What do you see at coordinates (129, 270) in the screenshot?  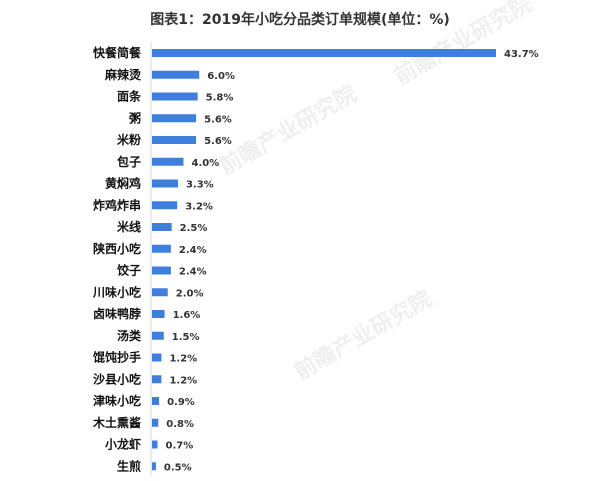 I see `category-label: 饺子` at bounding box center [129, 270].